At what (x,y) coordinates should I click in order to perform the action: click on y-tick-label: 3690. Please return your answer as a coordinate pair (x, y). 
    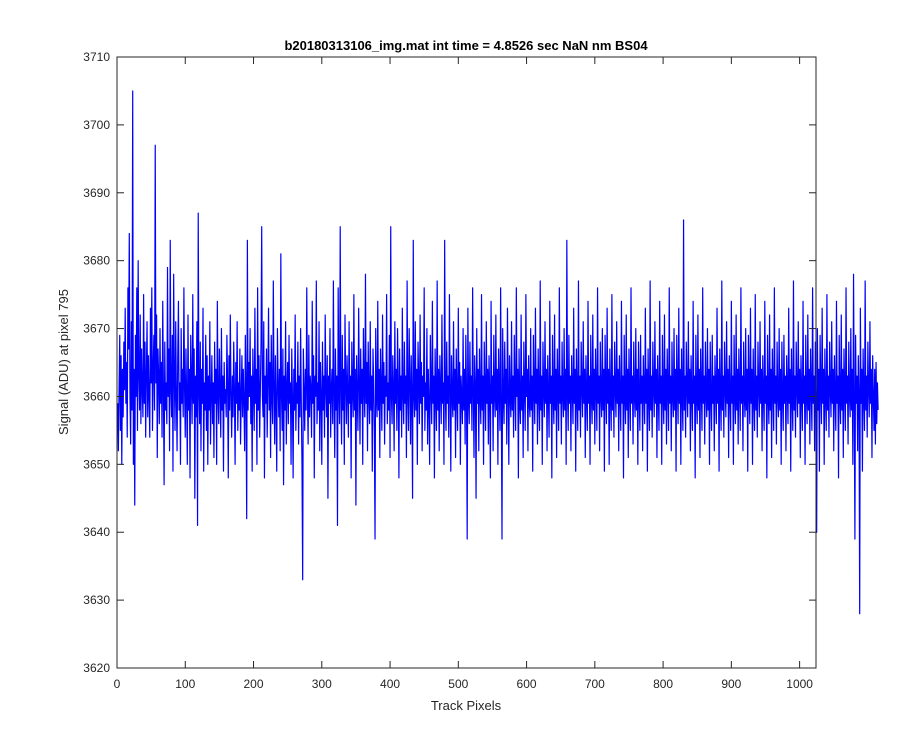
    Looking at the image, I should click on (96, 193).